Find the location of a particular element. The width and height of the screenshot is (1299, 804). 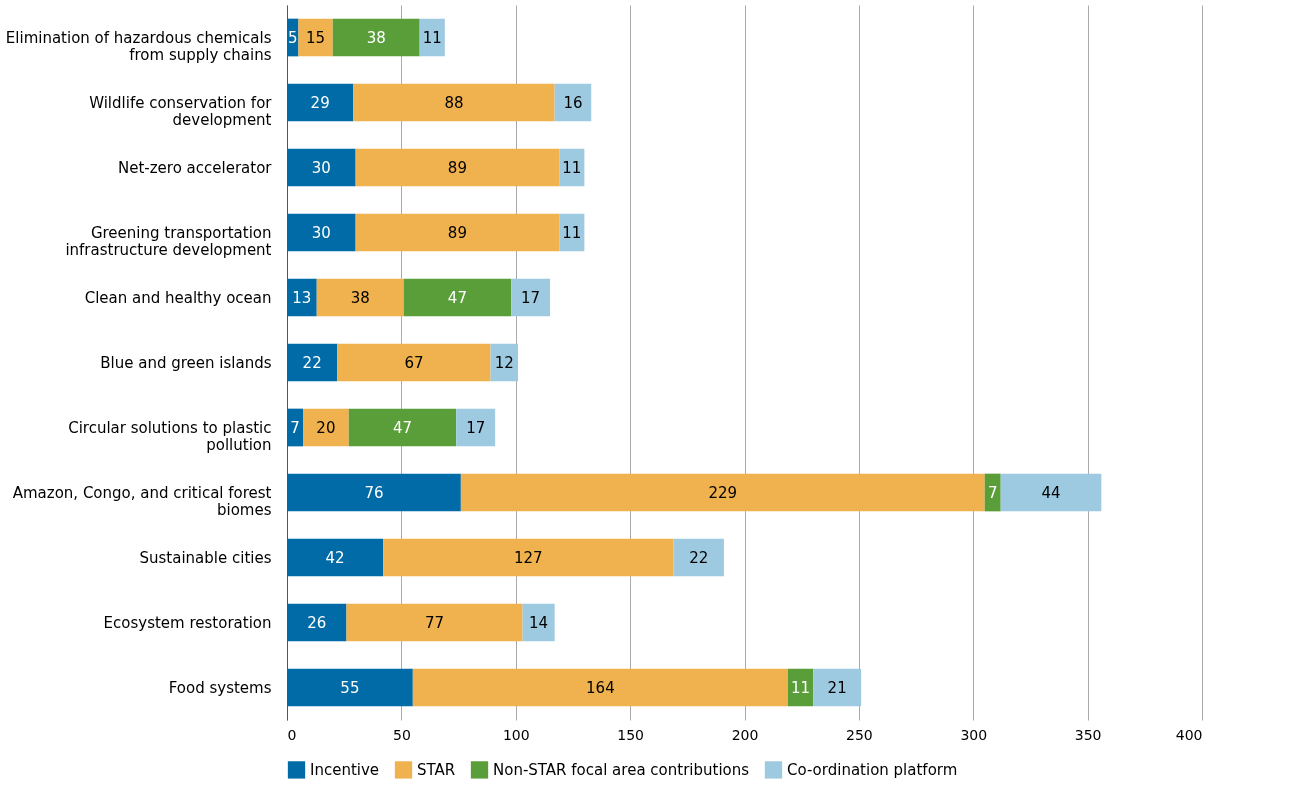

data-label: 21 is located at coordinates (837, 687).